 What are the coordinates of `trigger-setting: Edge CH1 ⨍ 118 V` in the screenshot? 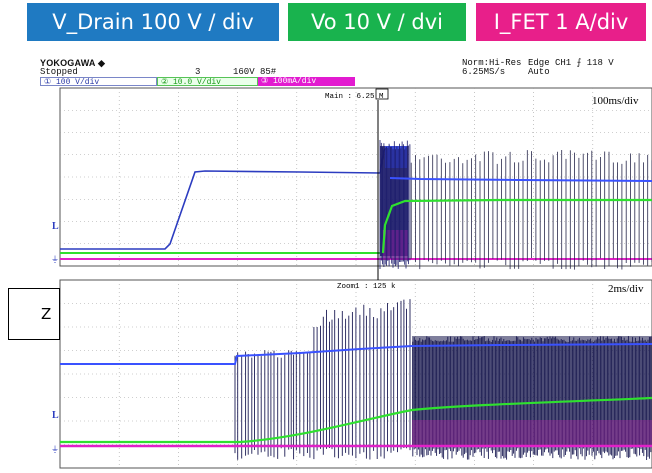 It's located at (571, 63).